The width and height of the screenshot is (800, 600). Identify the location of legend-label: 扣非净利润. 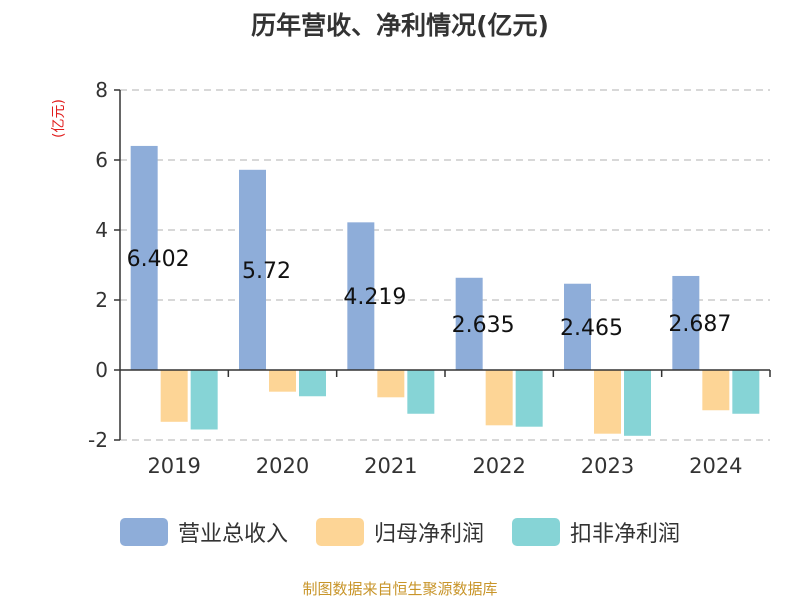
(625, 534).